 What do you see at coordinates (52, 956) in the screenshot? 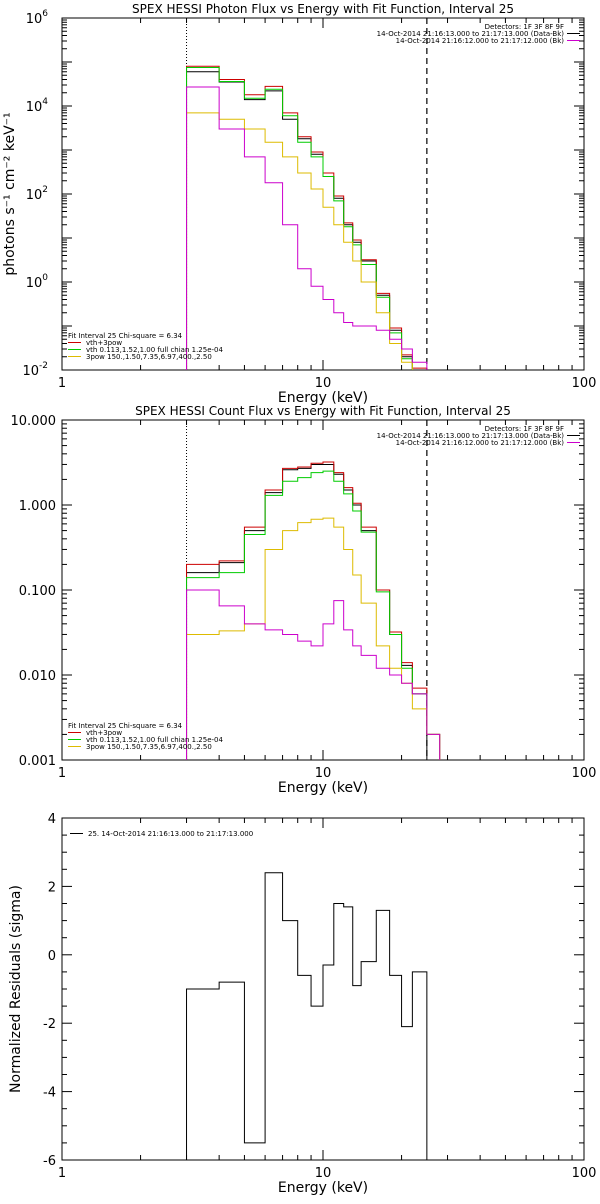
I see `y-tick-label: 0` at bounding box center [52, 956].